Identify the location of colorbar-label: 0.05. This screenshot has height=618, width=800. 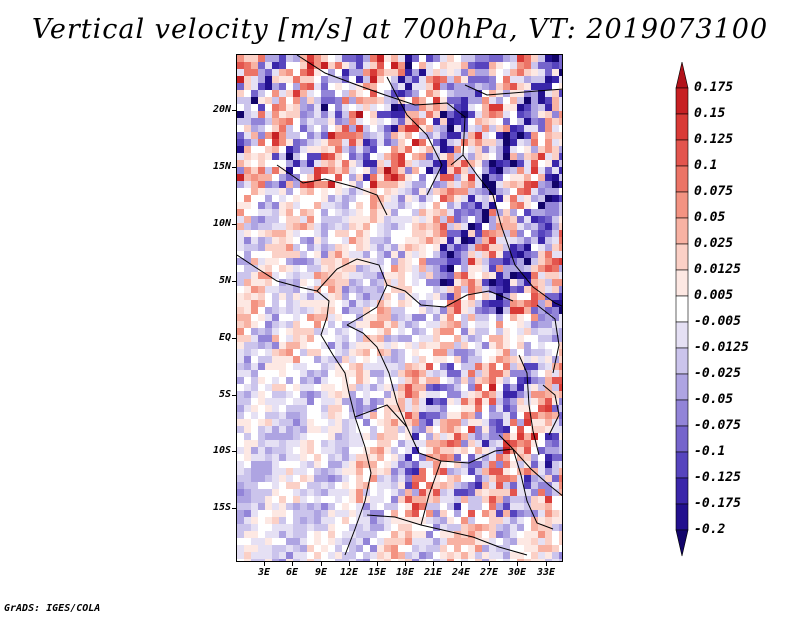
(710, 217).